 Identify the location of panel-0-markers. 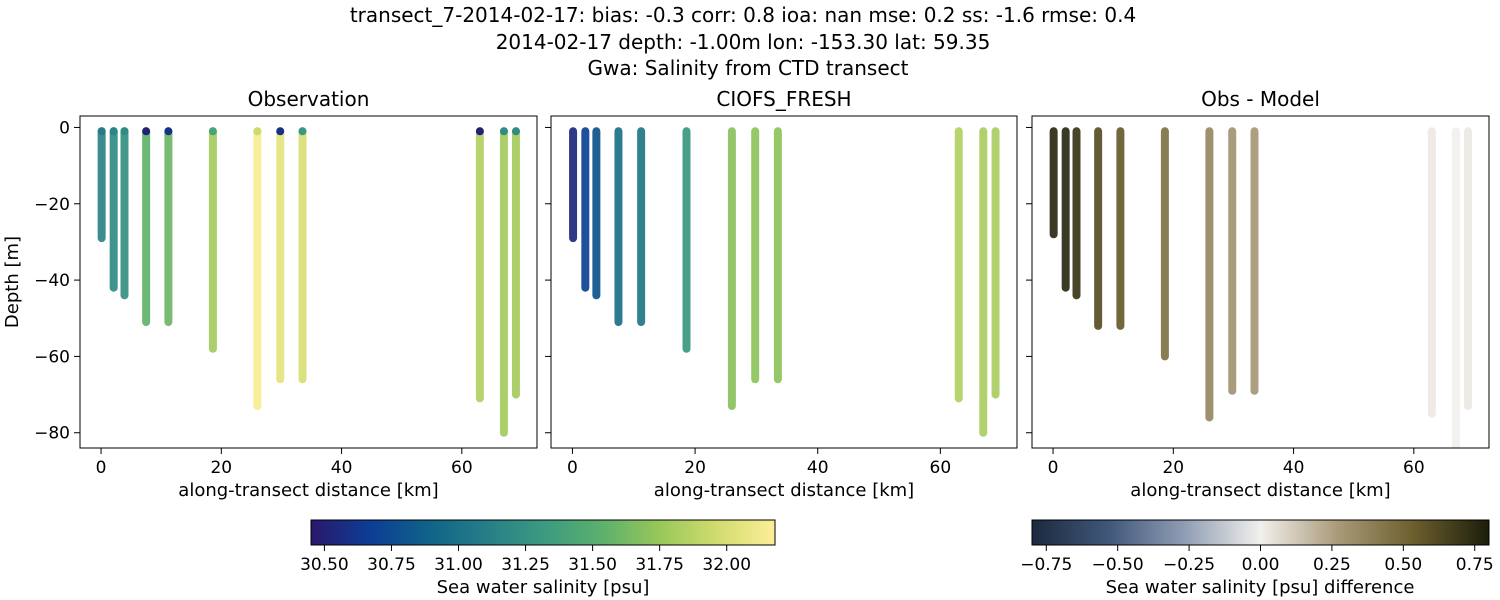
(308, 282).